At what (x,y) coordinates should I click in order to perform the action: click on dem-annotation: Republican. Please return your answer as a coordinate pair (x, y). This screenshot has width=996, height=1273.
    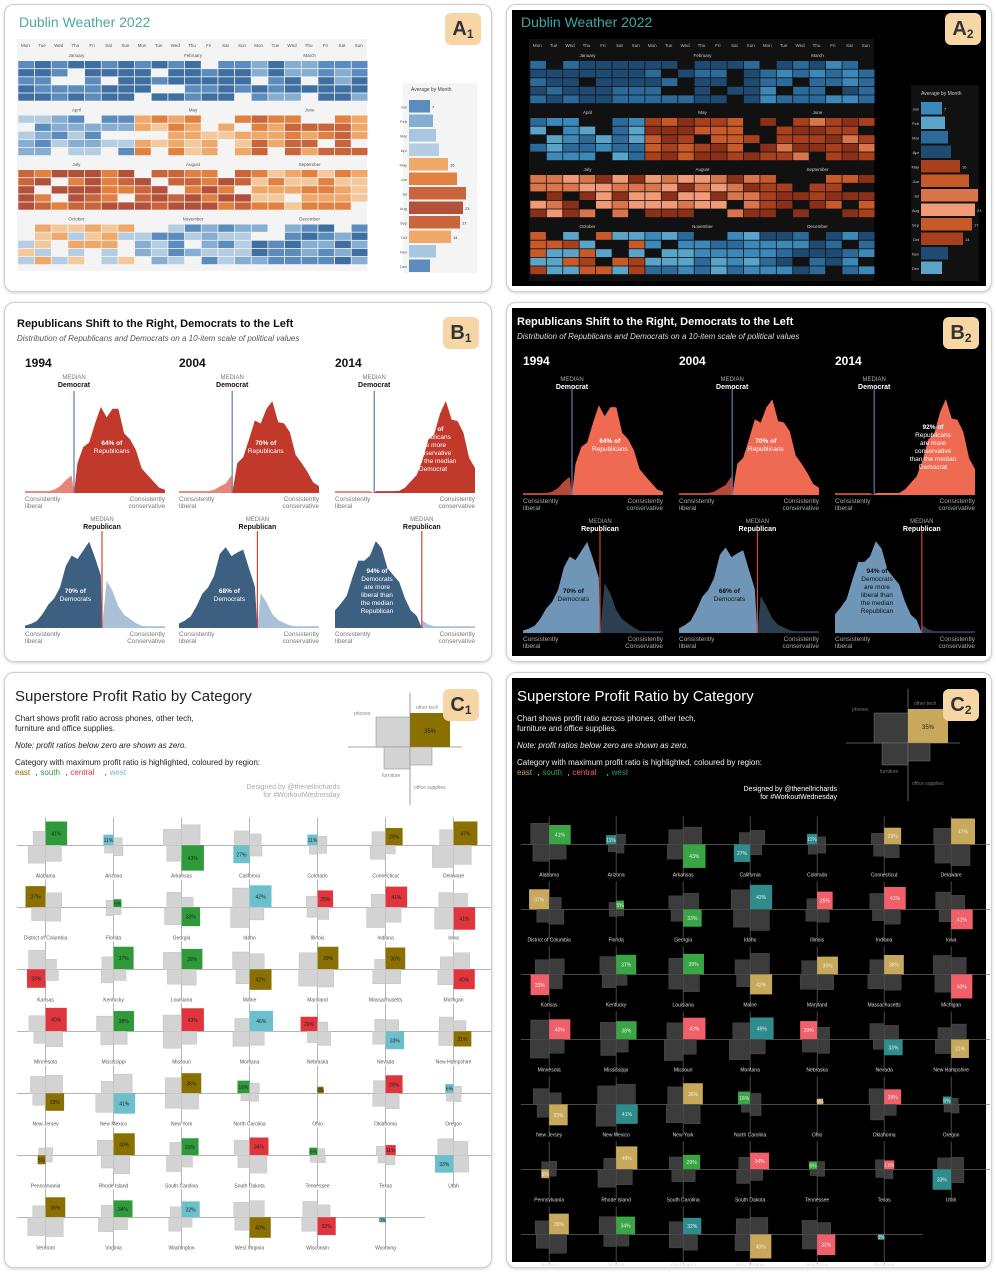
    Looking at the image, I should click on (877, 611).